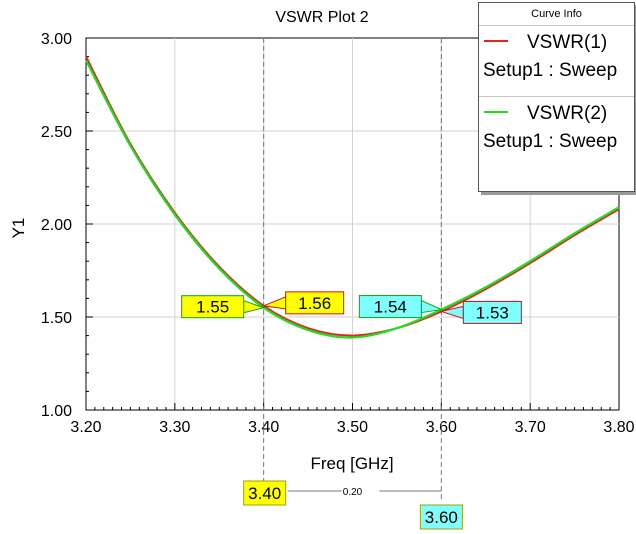  Describe the element at coordinates (550, 70) in the screenshot. I see `legend-subtitle-vswr1: Setup1 : Sweep` at that location.